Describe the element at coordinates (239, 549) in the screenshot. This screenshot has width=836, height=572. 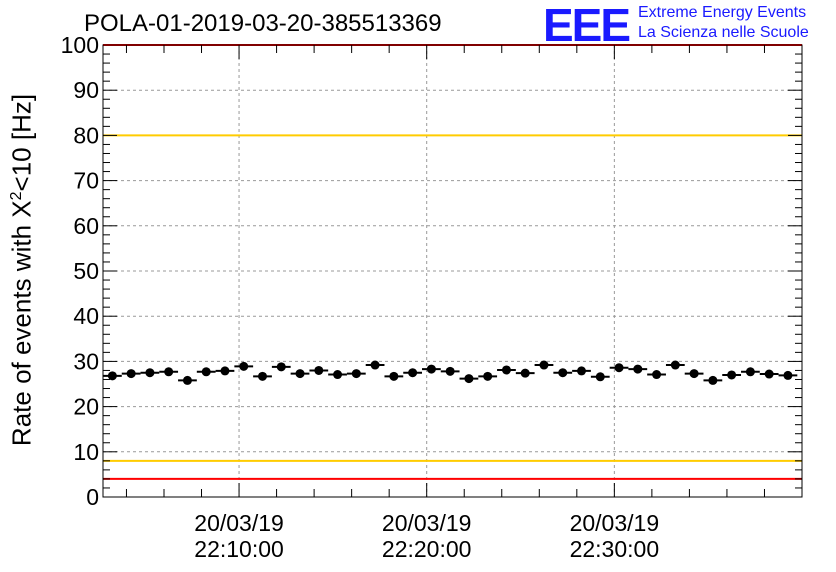
I see `x-tick-label-time: 22:10:00` at that location.